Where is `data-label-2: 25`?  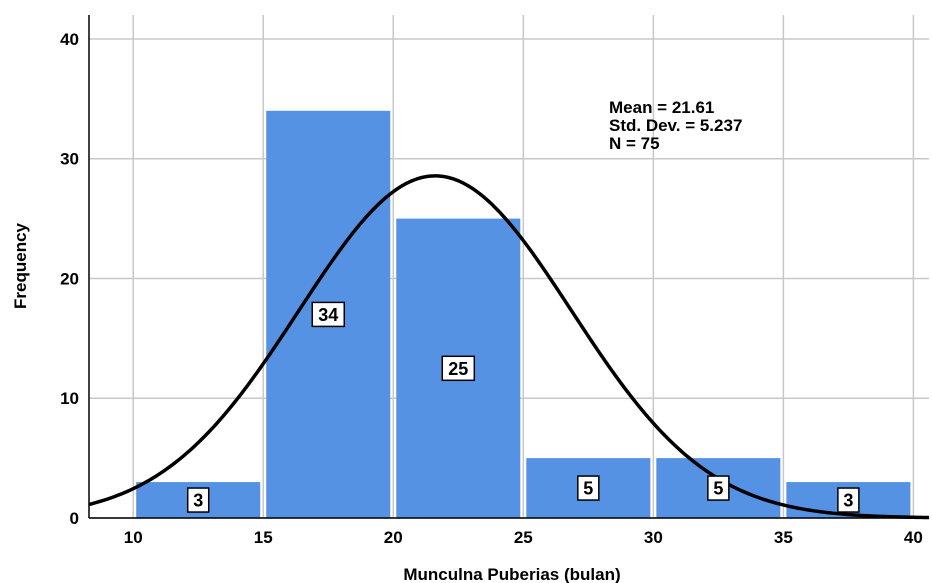
data-label-2: 25 is located at coordinates (458, 368).